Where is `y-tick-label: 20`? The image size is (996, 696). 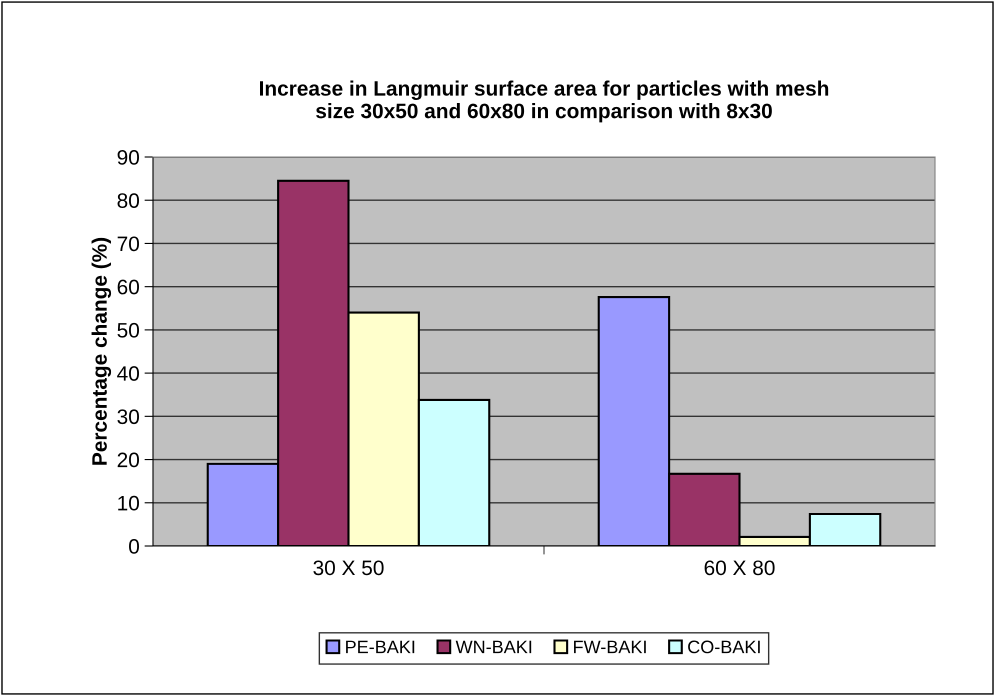
y-tick-label: 20 is located at coordinates (128, 460).